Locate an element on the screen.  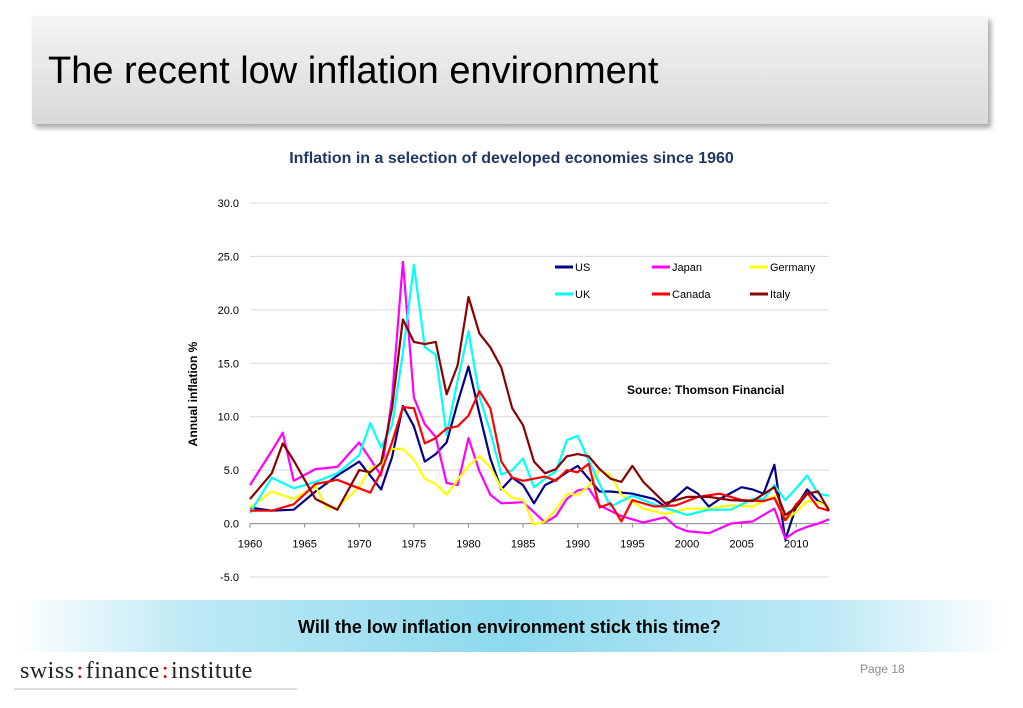
x-tick-label: 1965 is located at coordinates (304, 545).